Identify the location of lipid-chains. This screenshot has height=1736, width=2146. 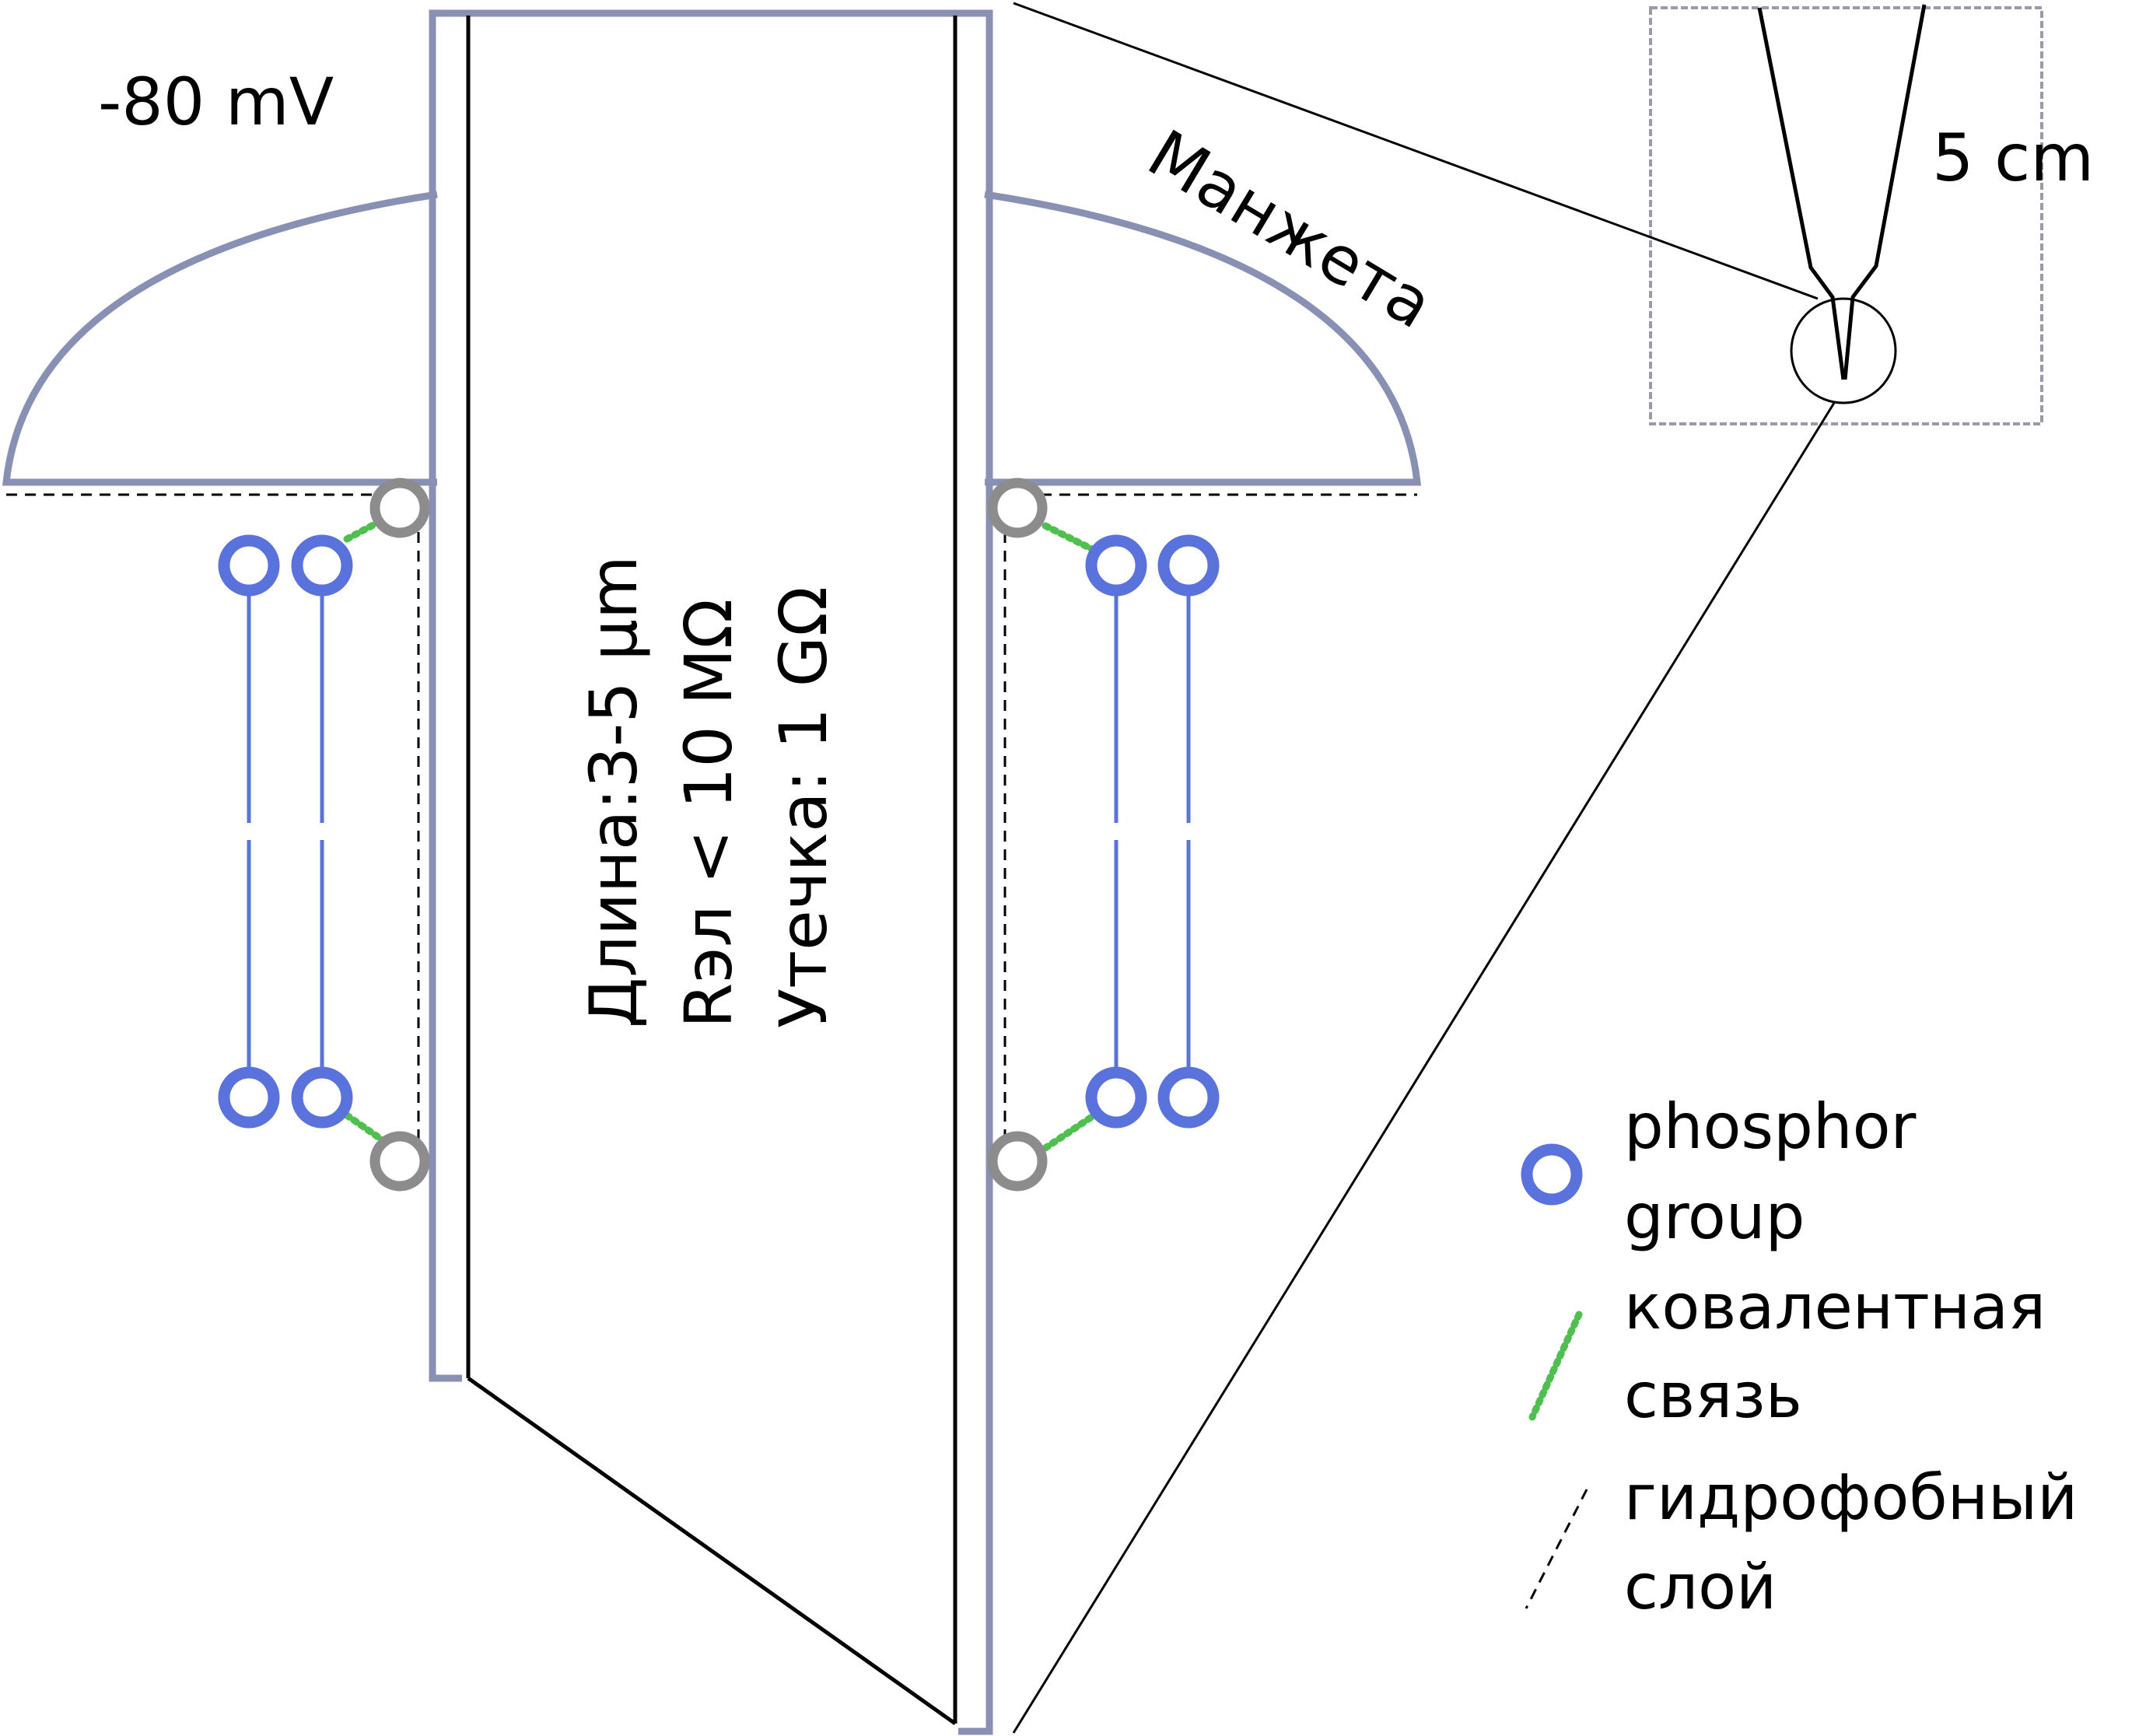
(719, 831).